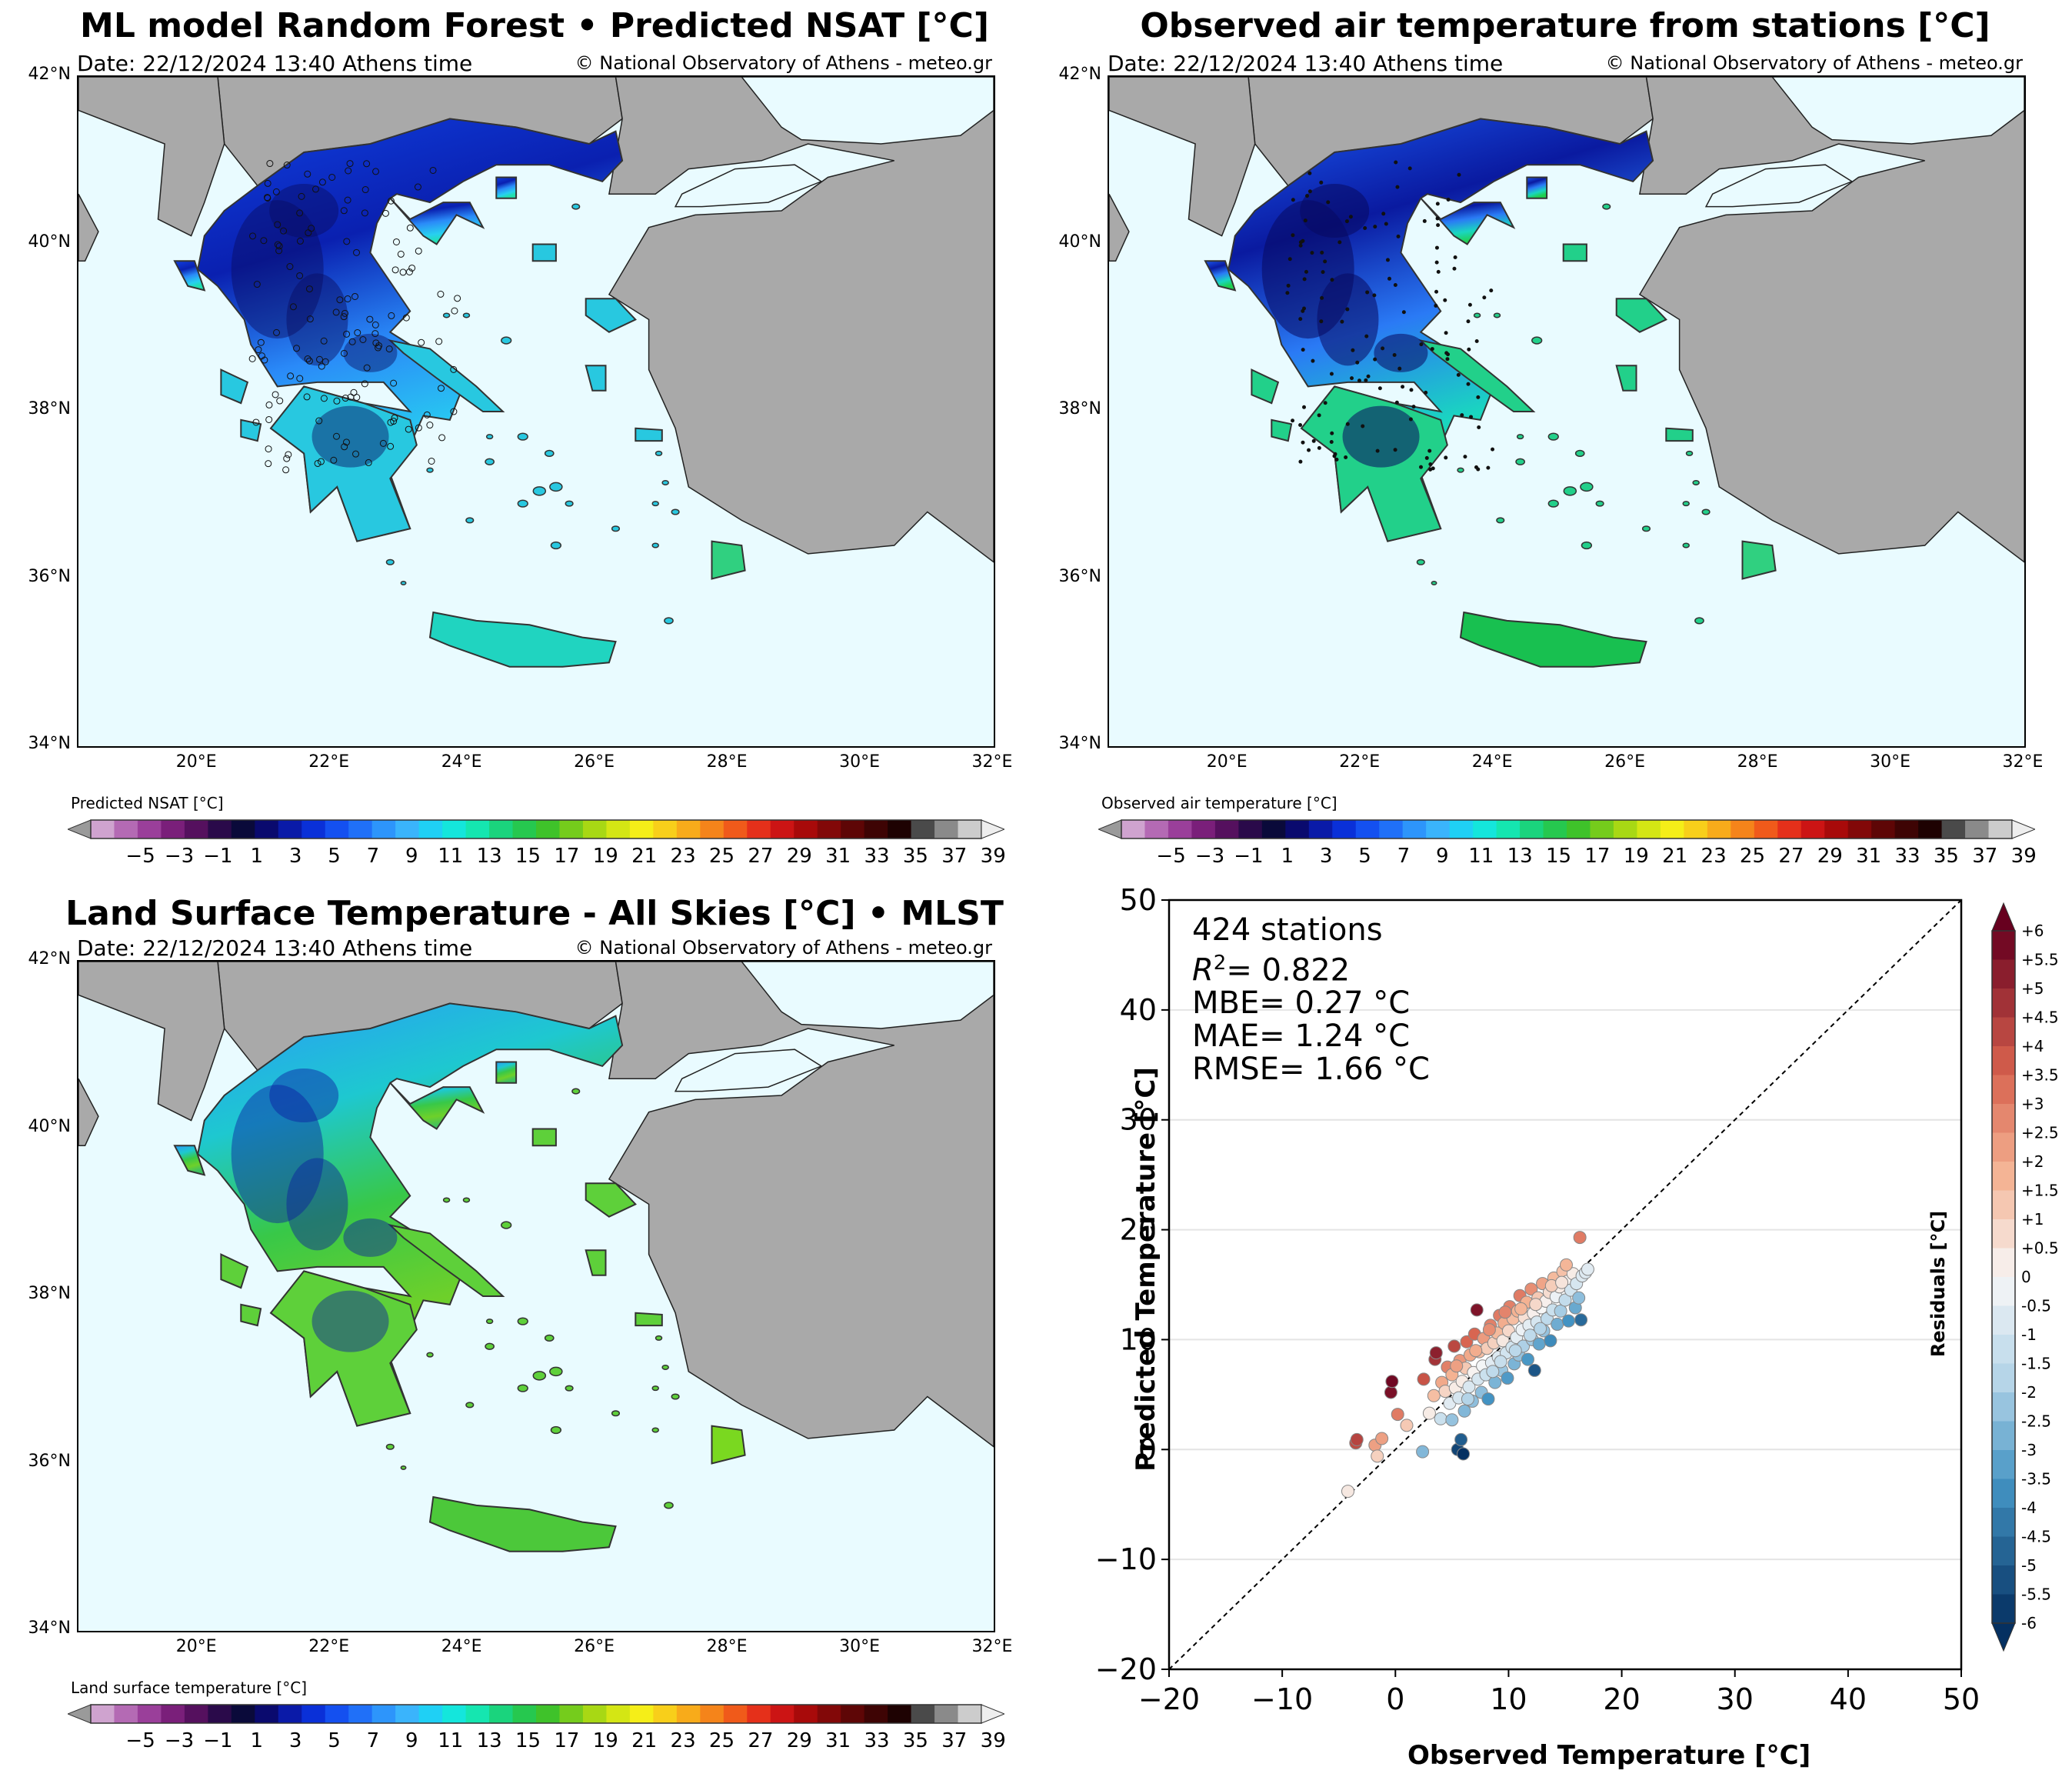  What do you see at coordinates (2029, 1623) in the screenshot?
I see `residual-tick-label: -6` at bounding box center [2029, 1623].